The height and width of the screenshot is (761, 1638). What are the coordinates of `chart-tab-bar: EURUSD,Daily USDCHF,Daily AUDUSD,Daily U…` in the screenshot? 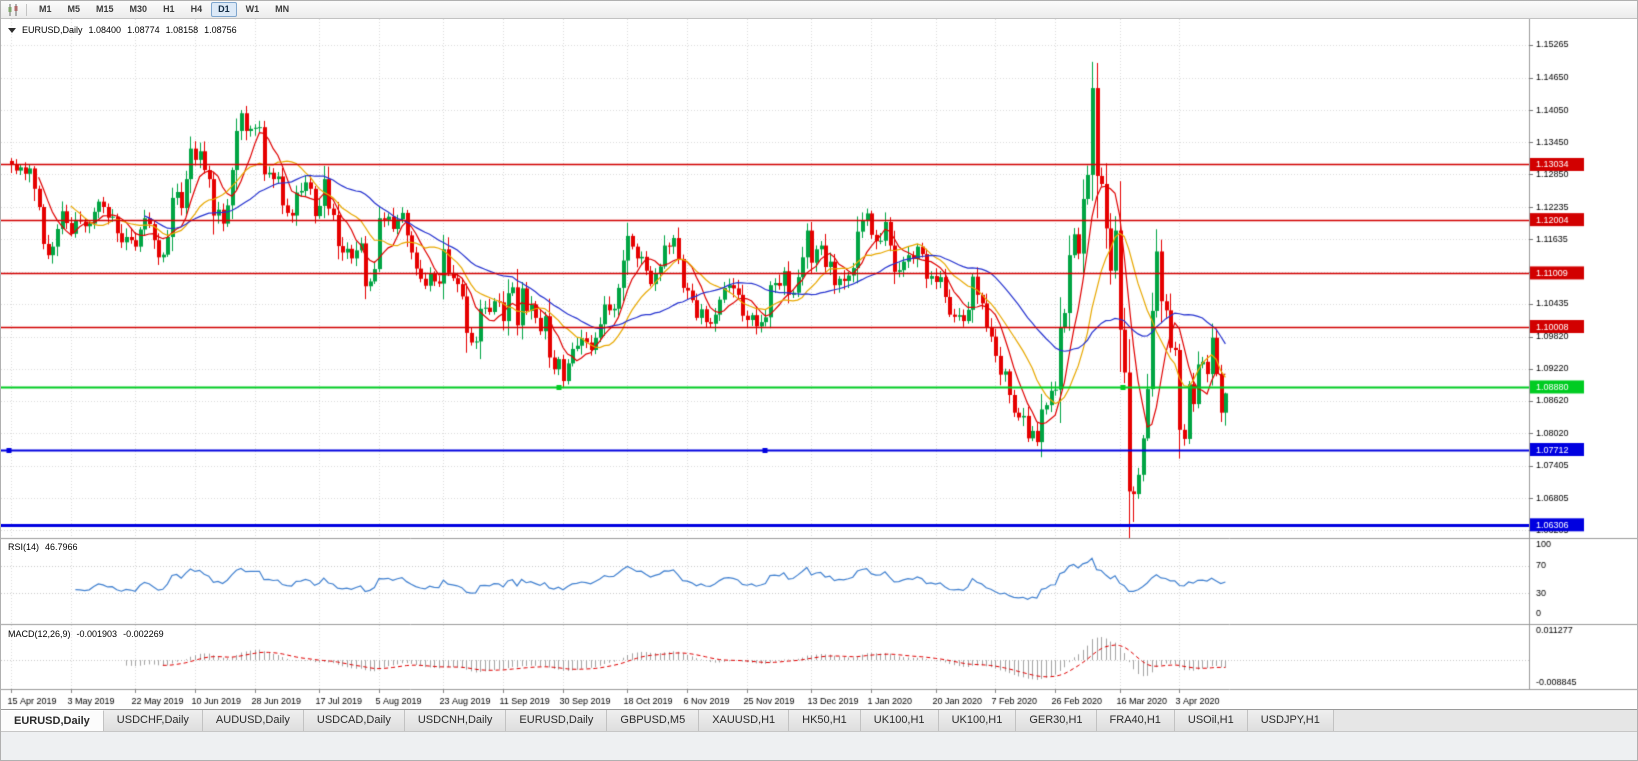 It's located at (819, 720).